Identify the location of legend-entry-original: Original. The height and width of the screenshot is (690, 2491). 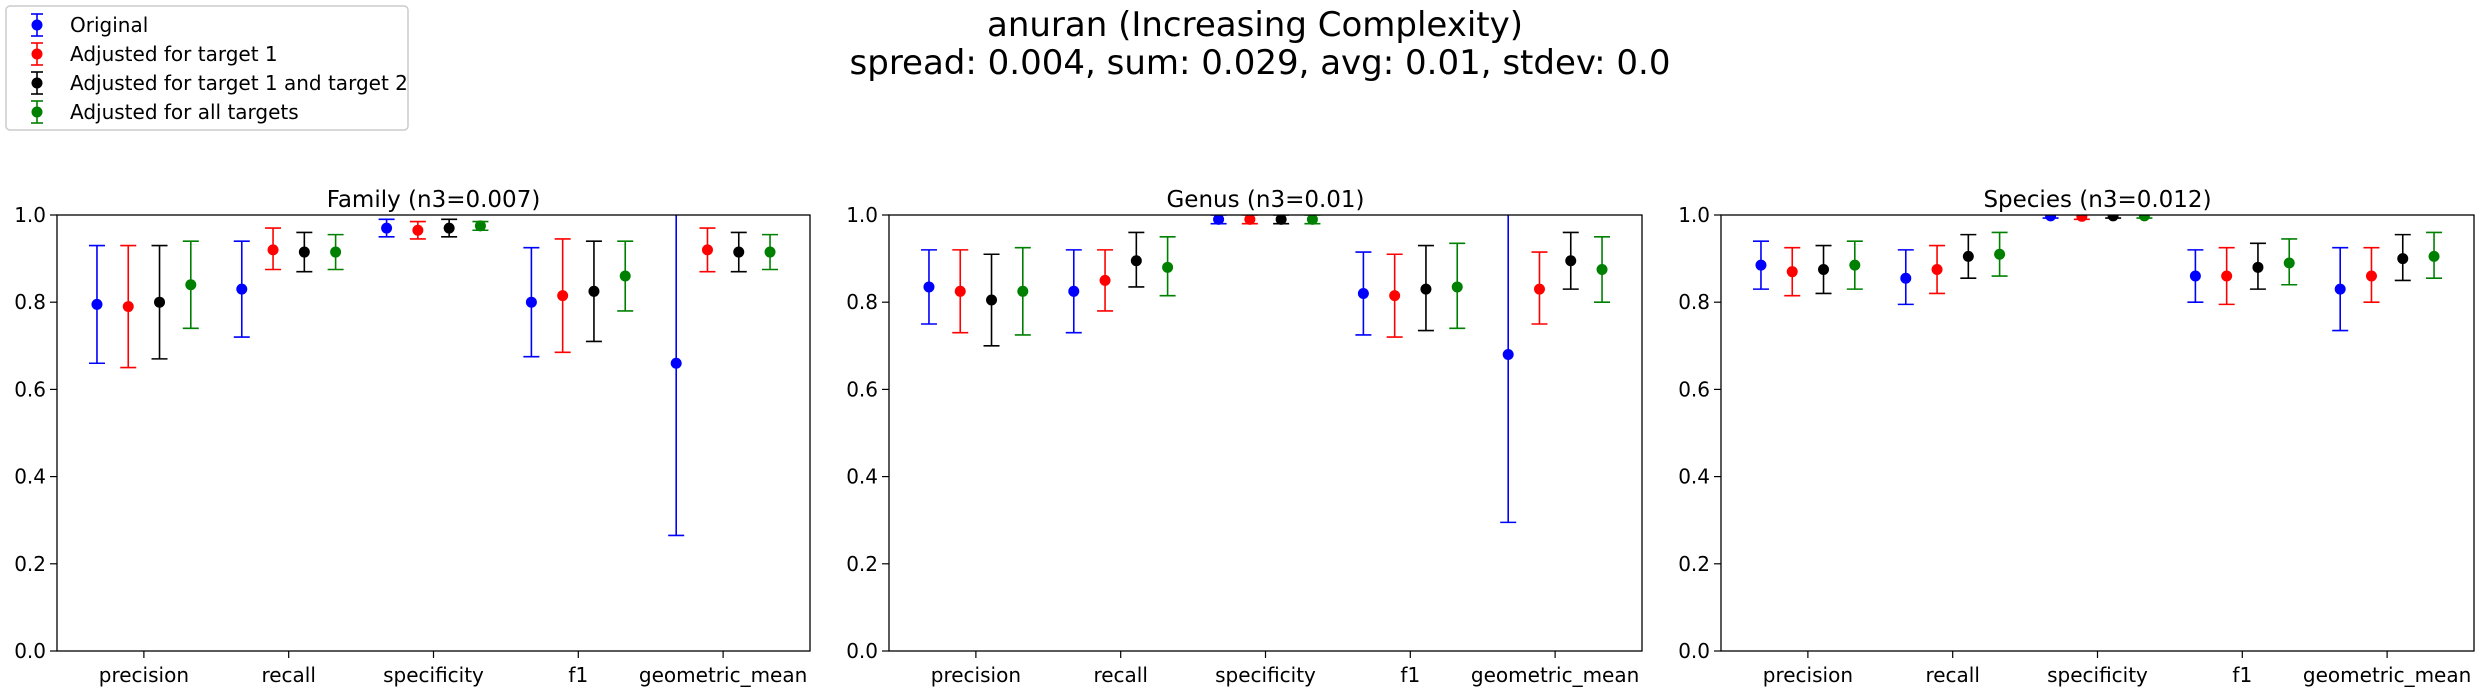
(89, 25).